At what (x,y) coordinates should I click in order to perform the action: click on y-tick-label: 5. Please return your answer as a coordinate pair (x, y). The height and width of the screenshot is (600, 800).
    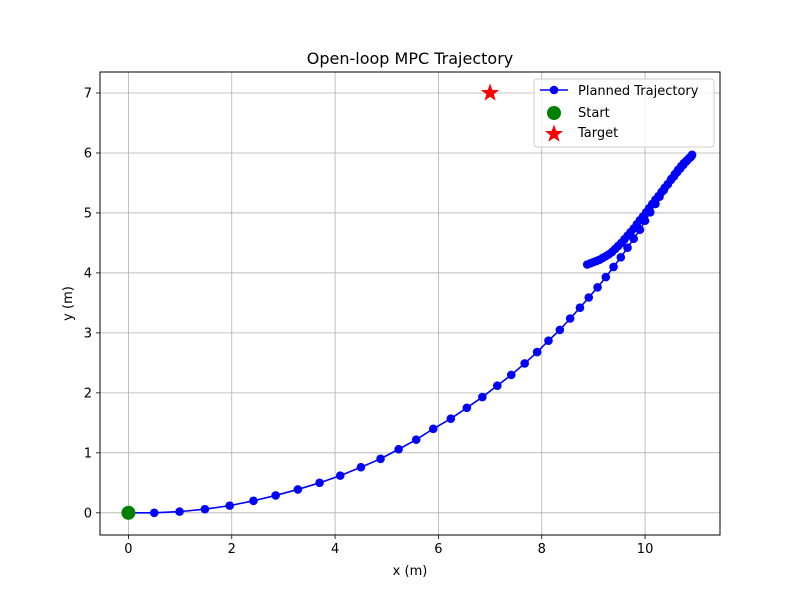
    Looking at the image, I should click on (88, 213).